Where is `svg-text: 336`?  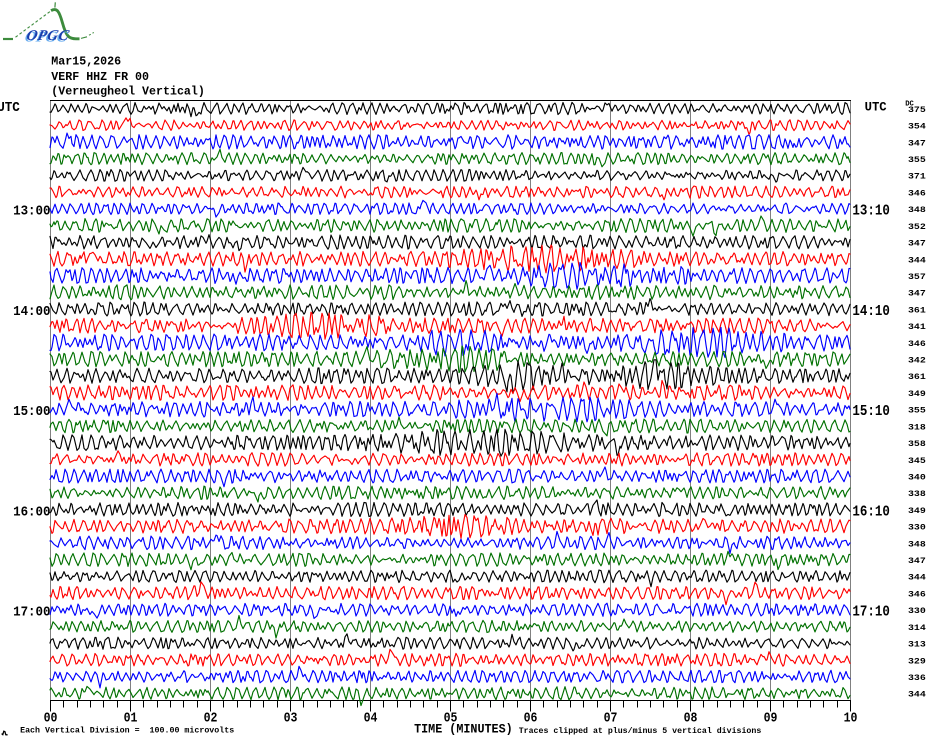 svg-text: 336 is located at coordinates (917, 678).